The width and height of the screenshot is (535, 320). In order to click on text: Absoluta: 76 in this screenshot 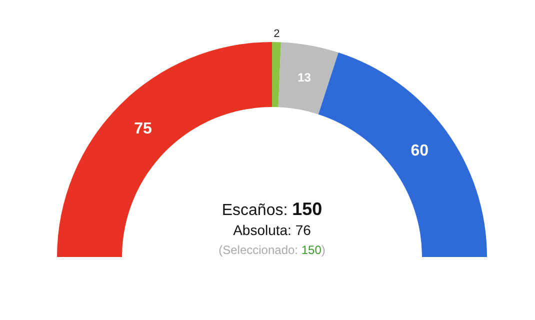, I will do `click(272, 230)`.